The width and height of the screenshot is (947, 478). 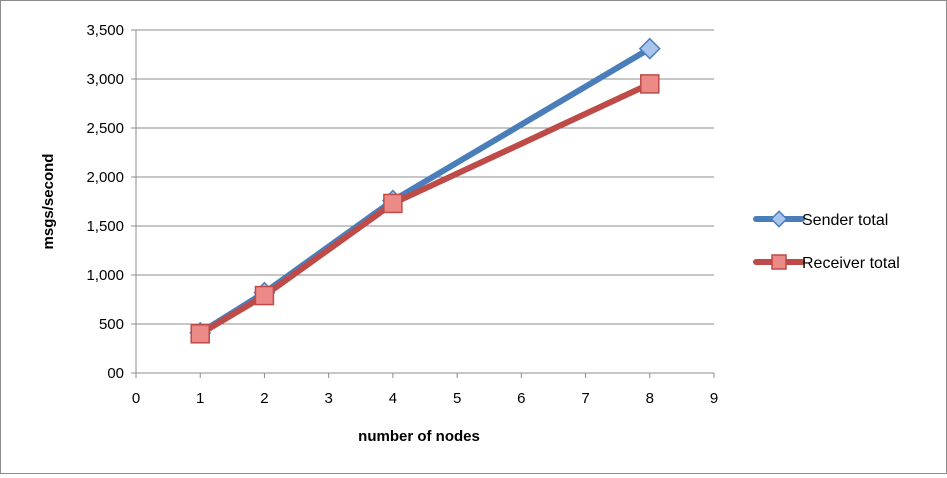 What do you see at coordinates (328, 398) in the screenshot?
I see `x-tick-label: 3` at bounding box center [328, 398].